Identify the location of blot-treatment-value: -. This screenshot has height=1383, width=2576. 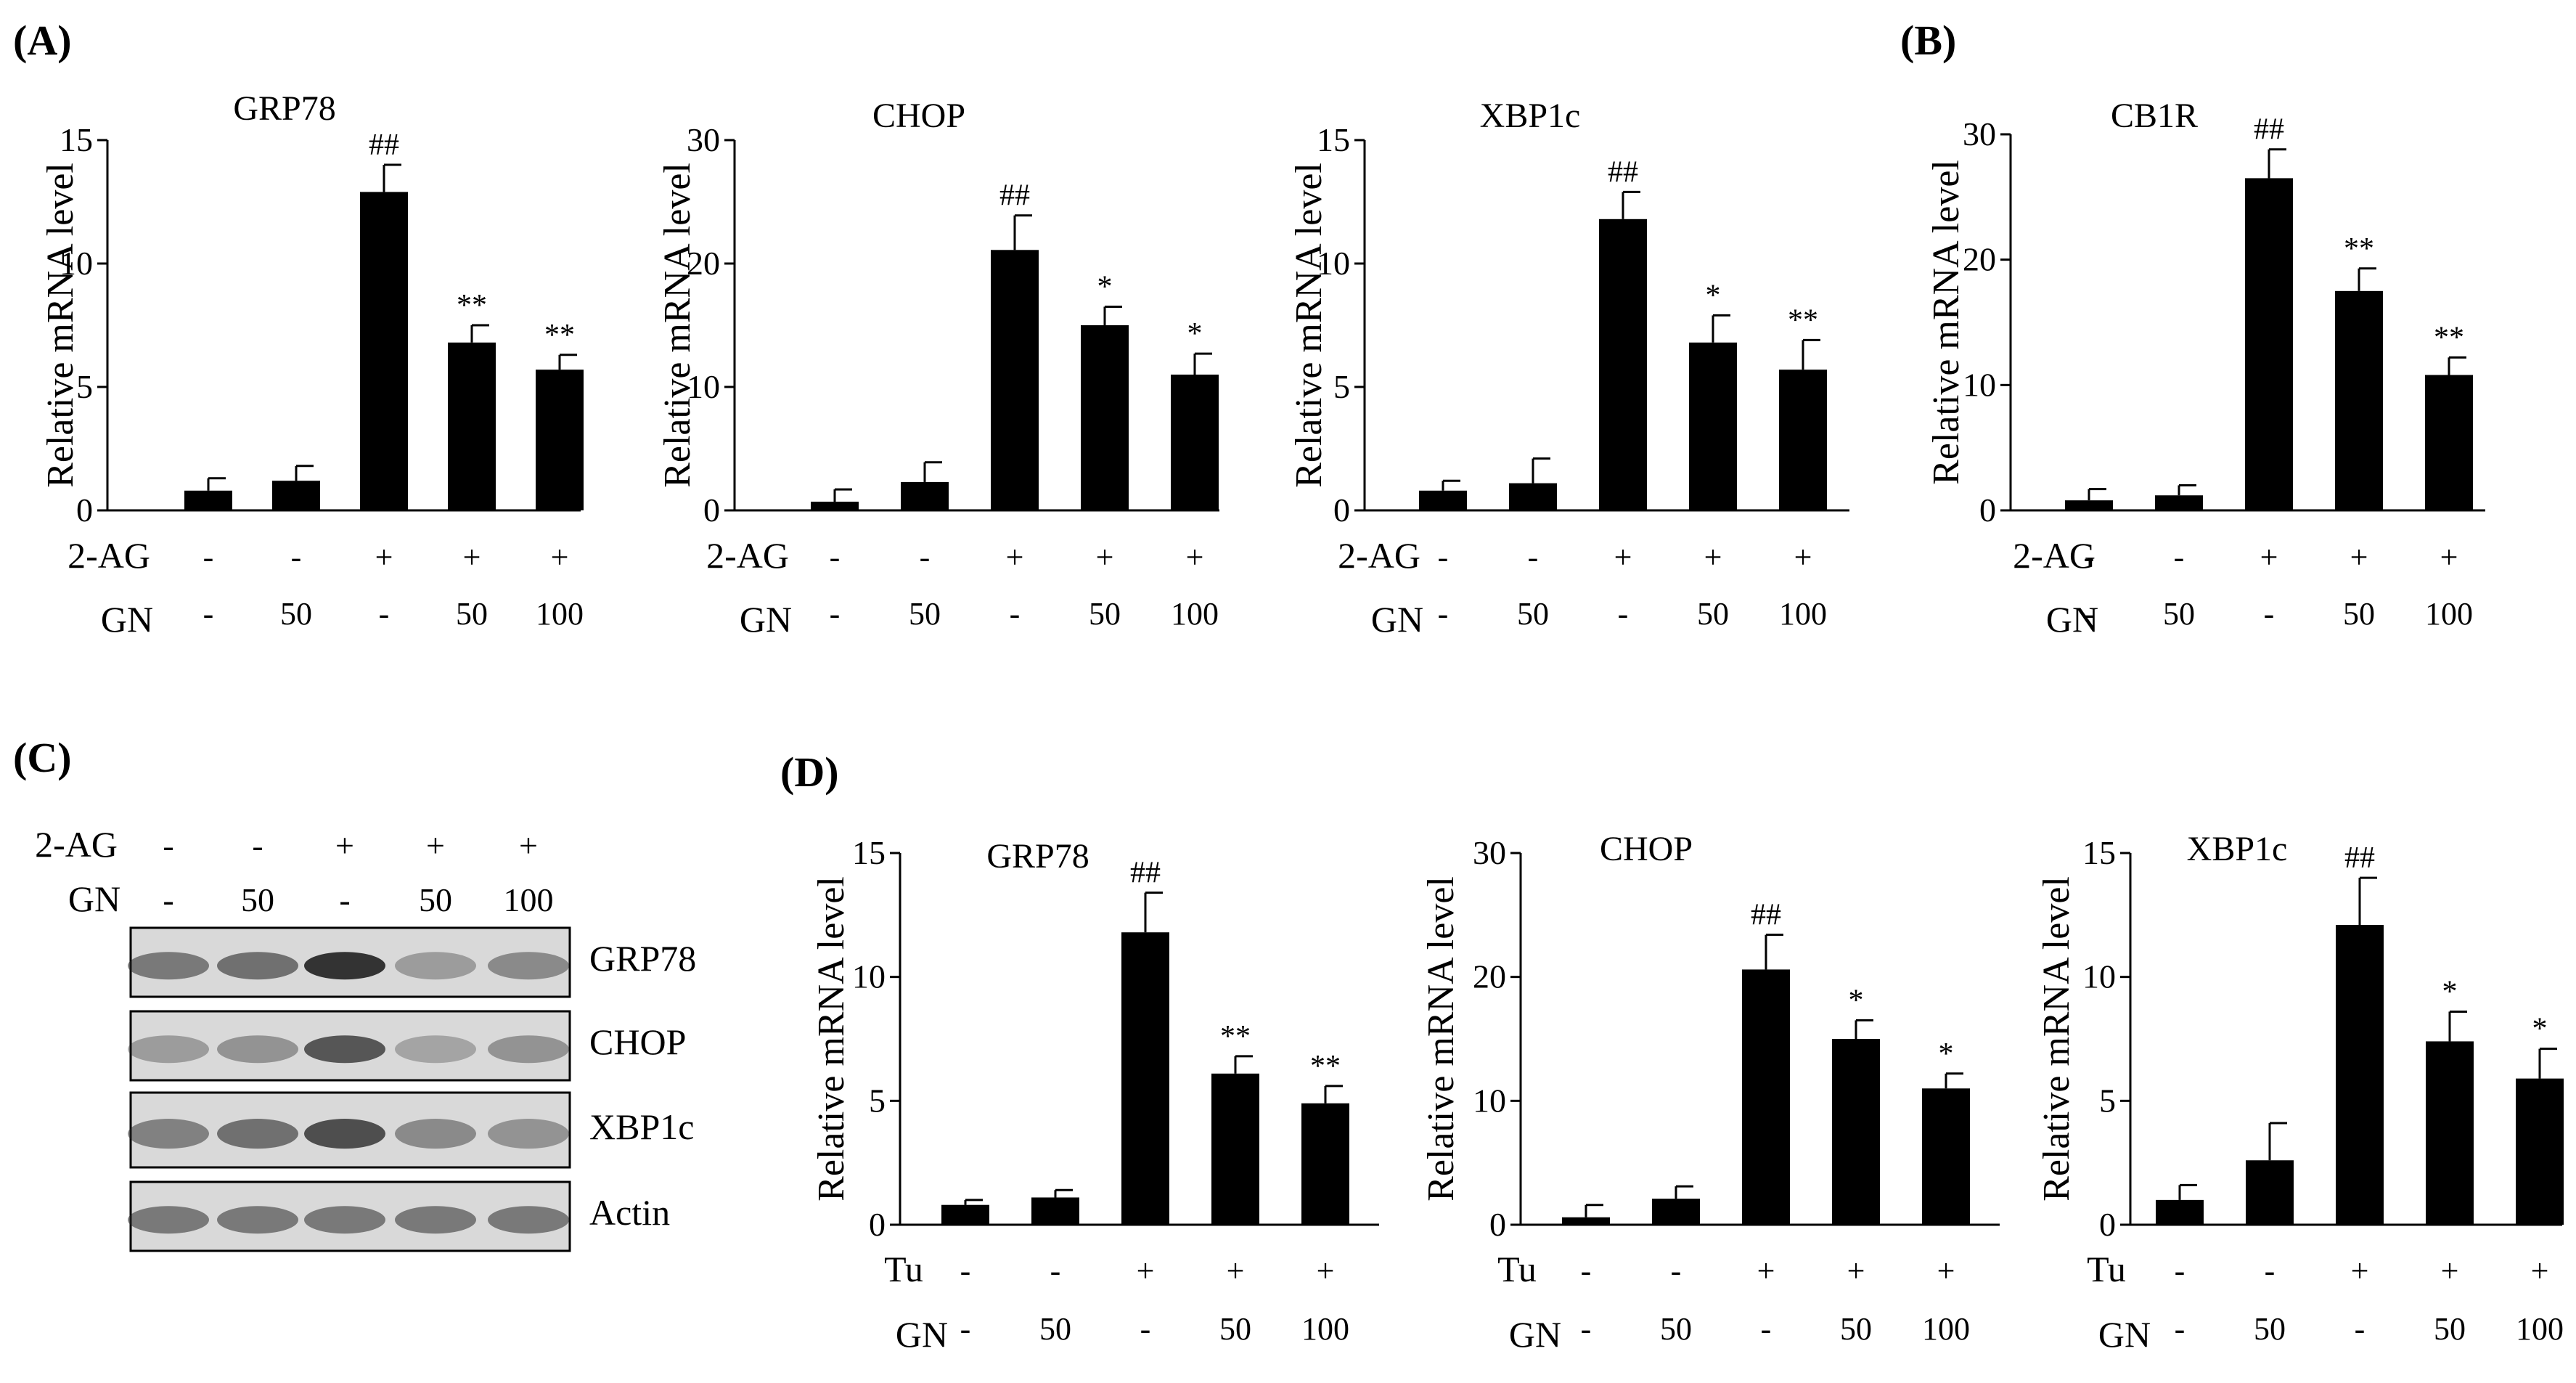
(257, 845).